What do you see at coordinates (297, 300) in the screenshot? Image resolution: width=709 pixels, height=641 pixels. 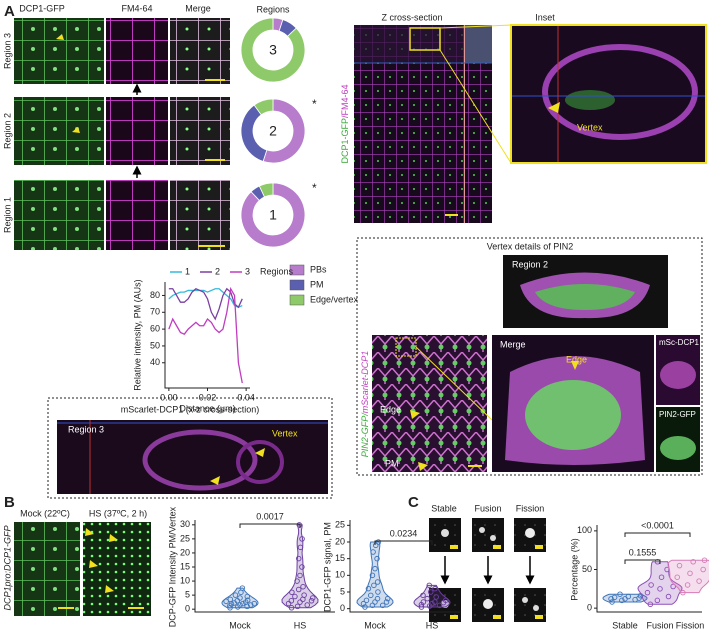 I see `legend-swatch` at bounding box center [297, 300].